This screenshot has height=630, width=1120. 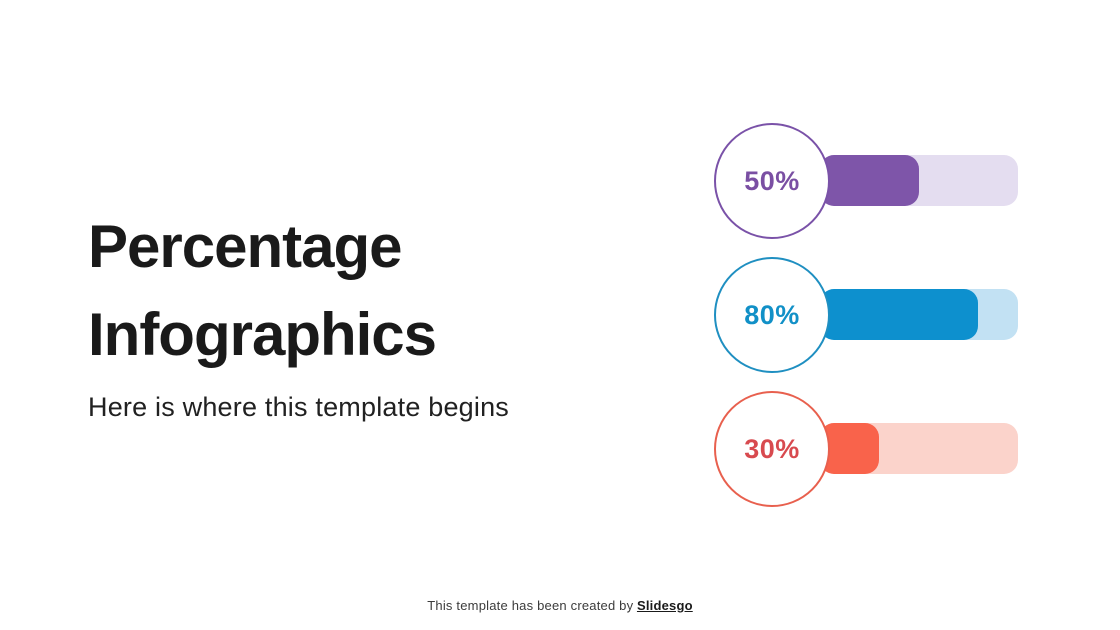 I want to click on percentage-label: 80%, so click(x=772, y=314).